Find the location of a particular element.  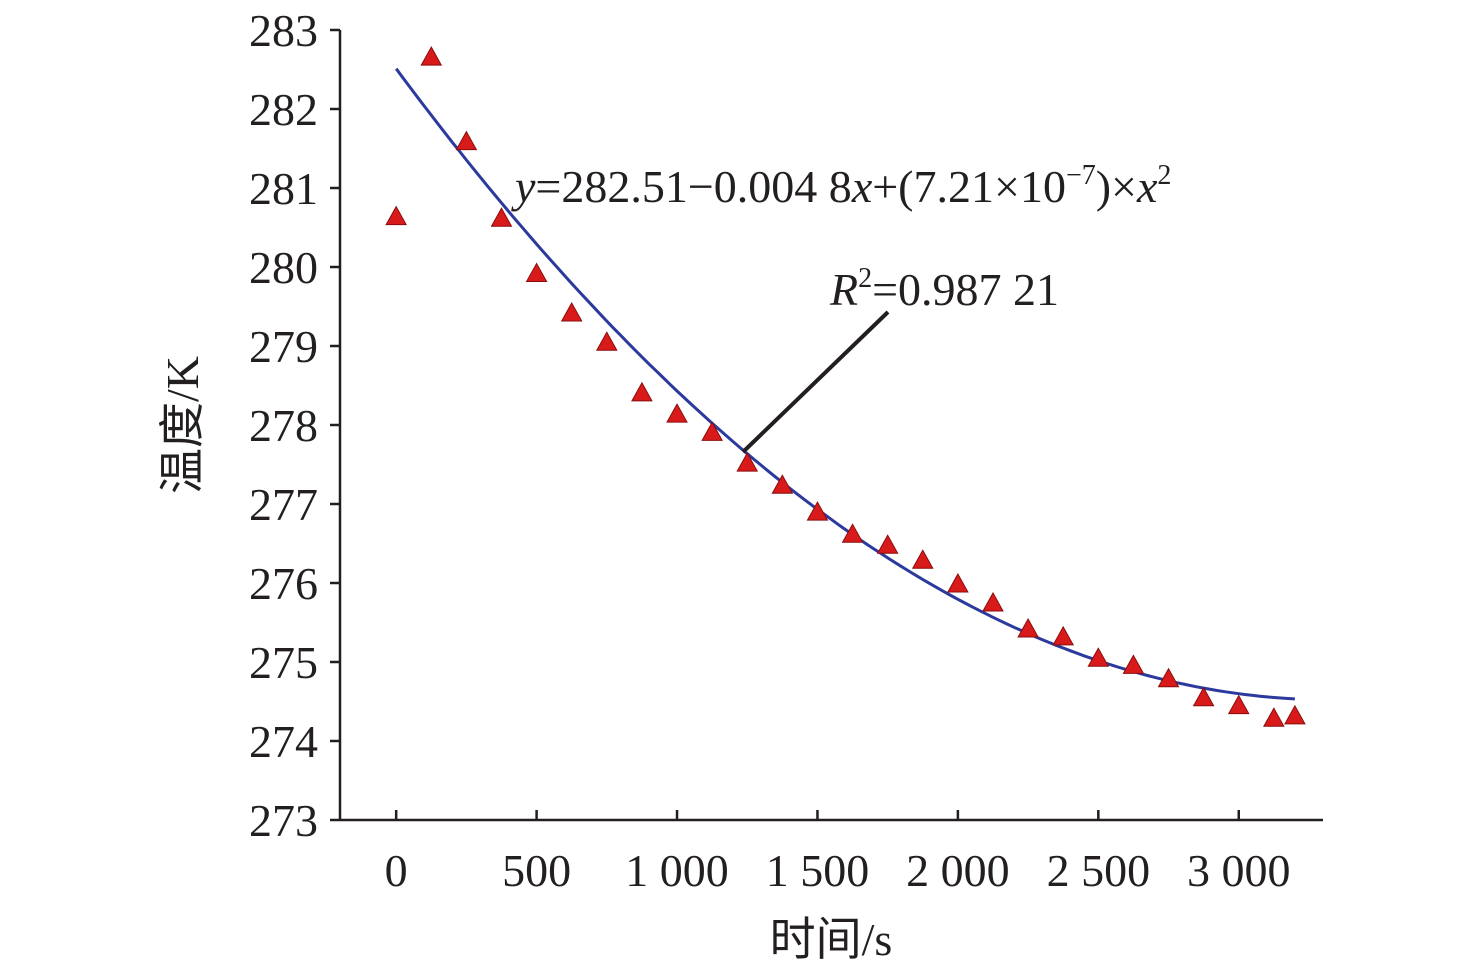

y-tick-label: 274 is located at coordinates (283, 741).